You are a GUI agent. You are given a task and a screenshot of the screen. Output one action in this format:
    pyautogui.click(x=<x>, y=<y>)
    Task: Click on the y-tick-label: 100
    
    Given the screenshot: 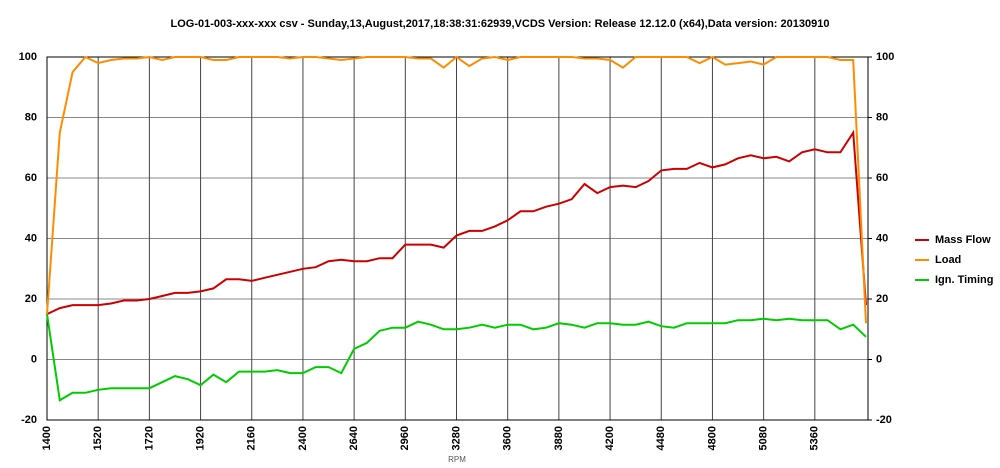 What is the action you would take?
    pyautogui.click(x=28, y=57)
    